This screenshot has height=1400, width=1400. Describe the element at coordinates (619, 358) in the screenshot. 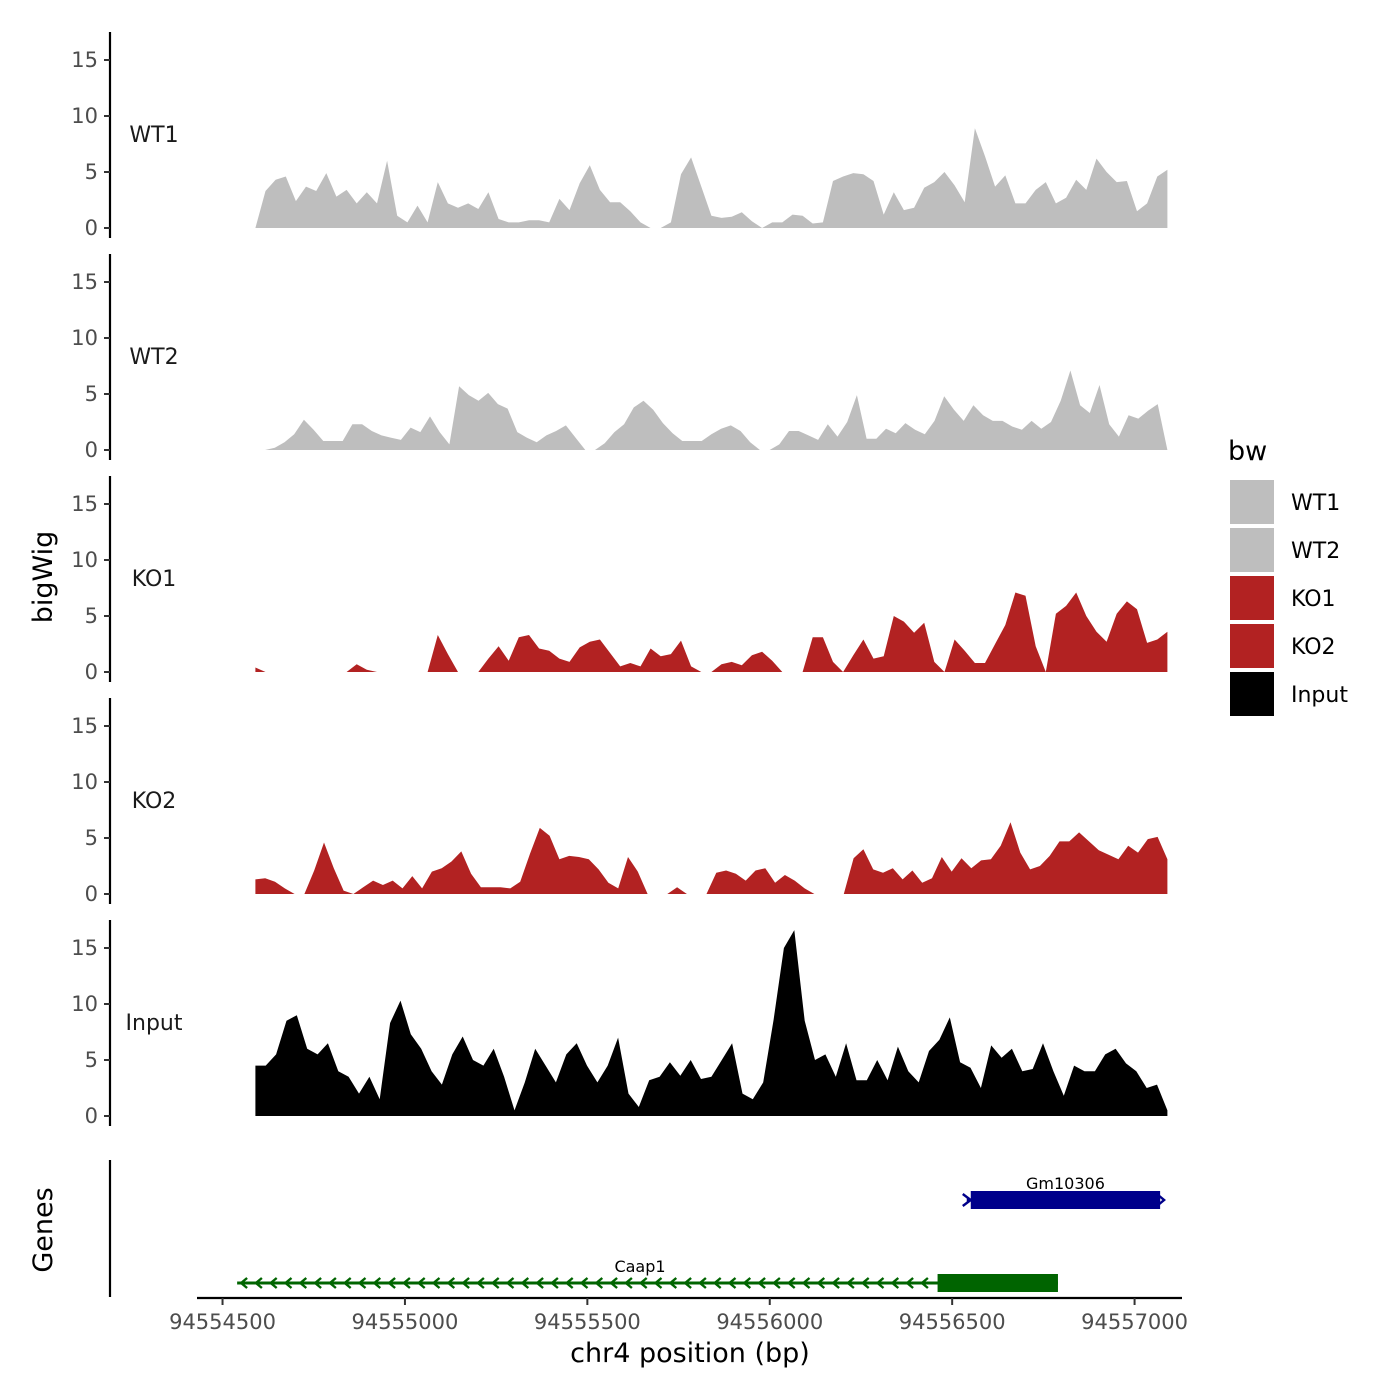

I see `track-panel-wt2: 0 5 10 15 WT2` at that location.